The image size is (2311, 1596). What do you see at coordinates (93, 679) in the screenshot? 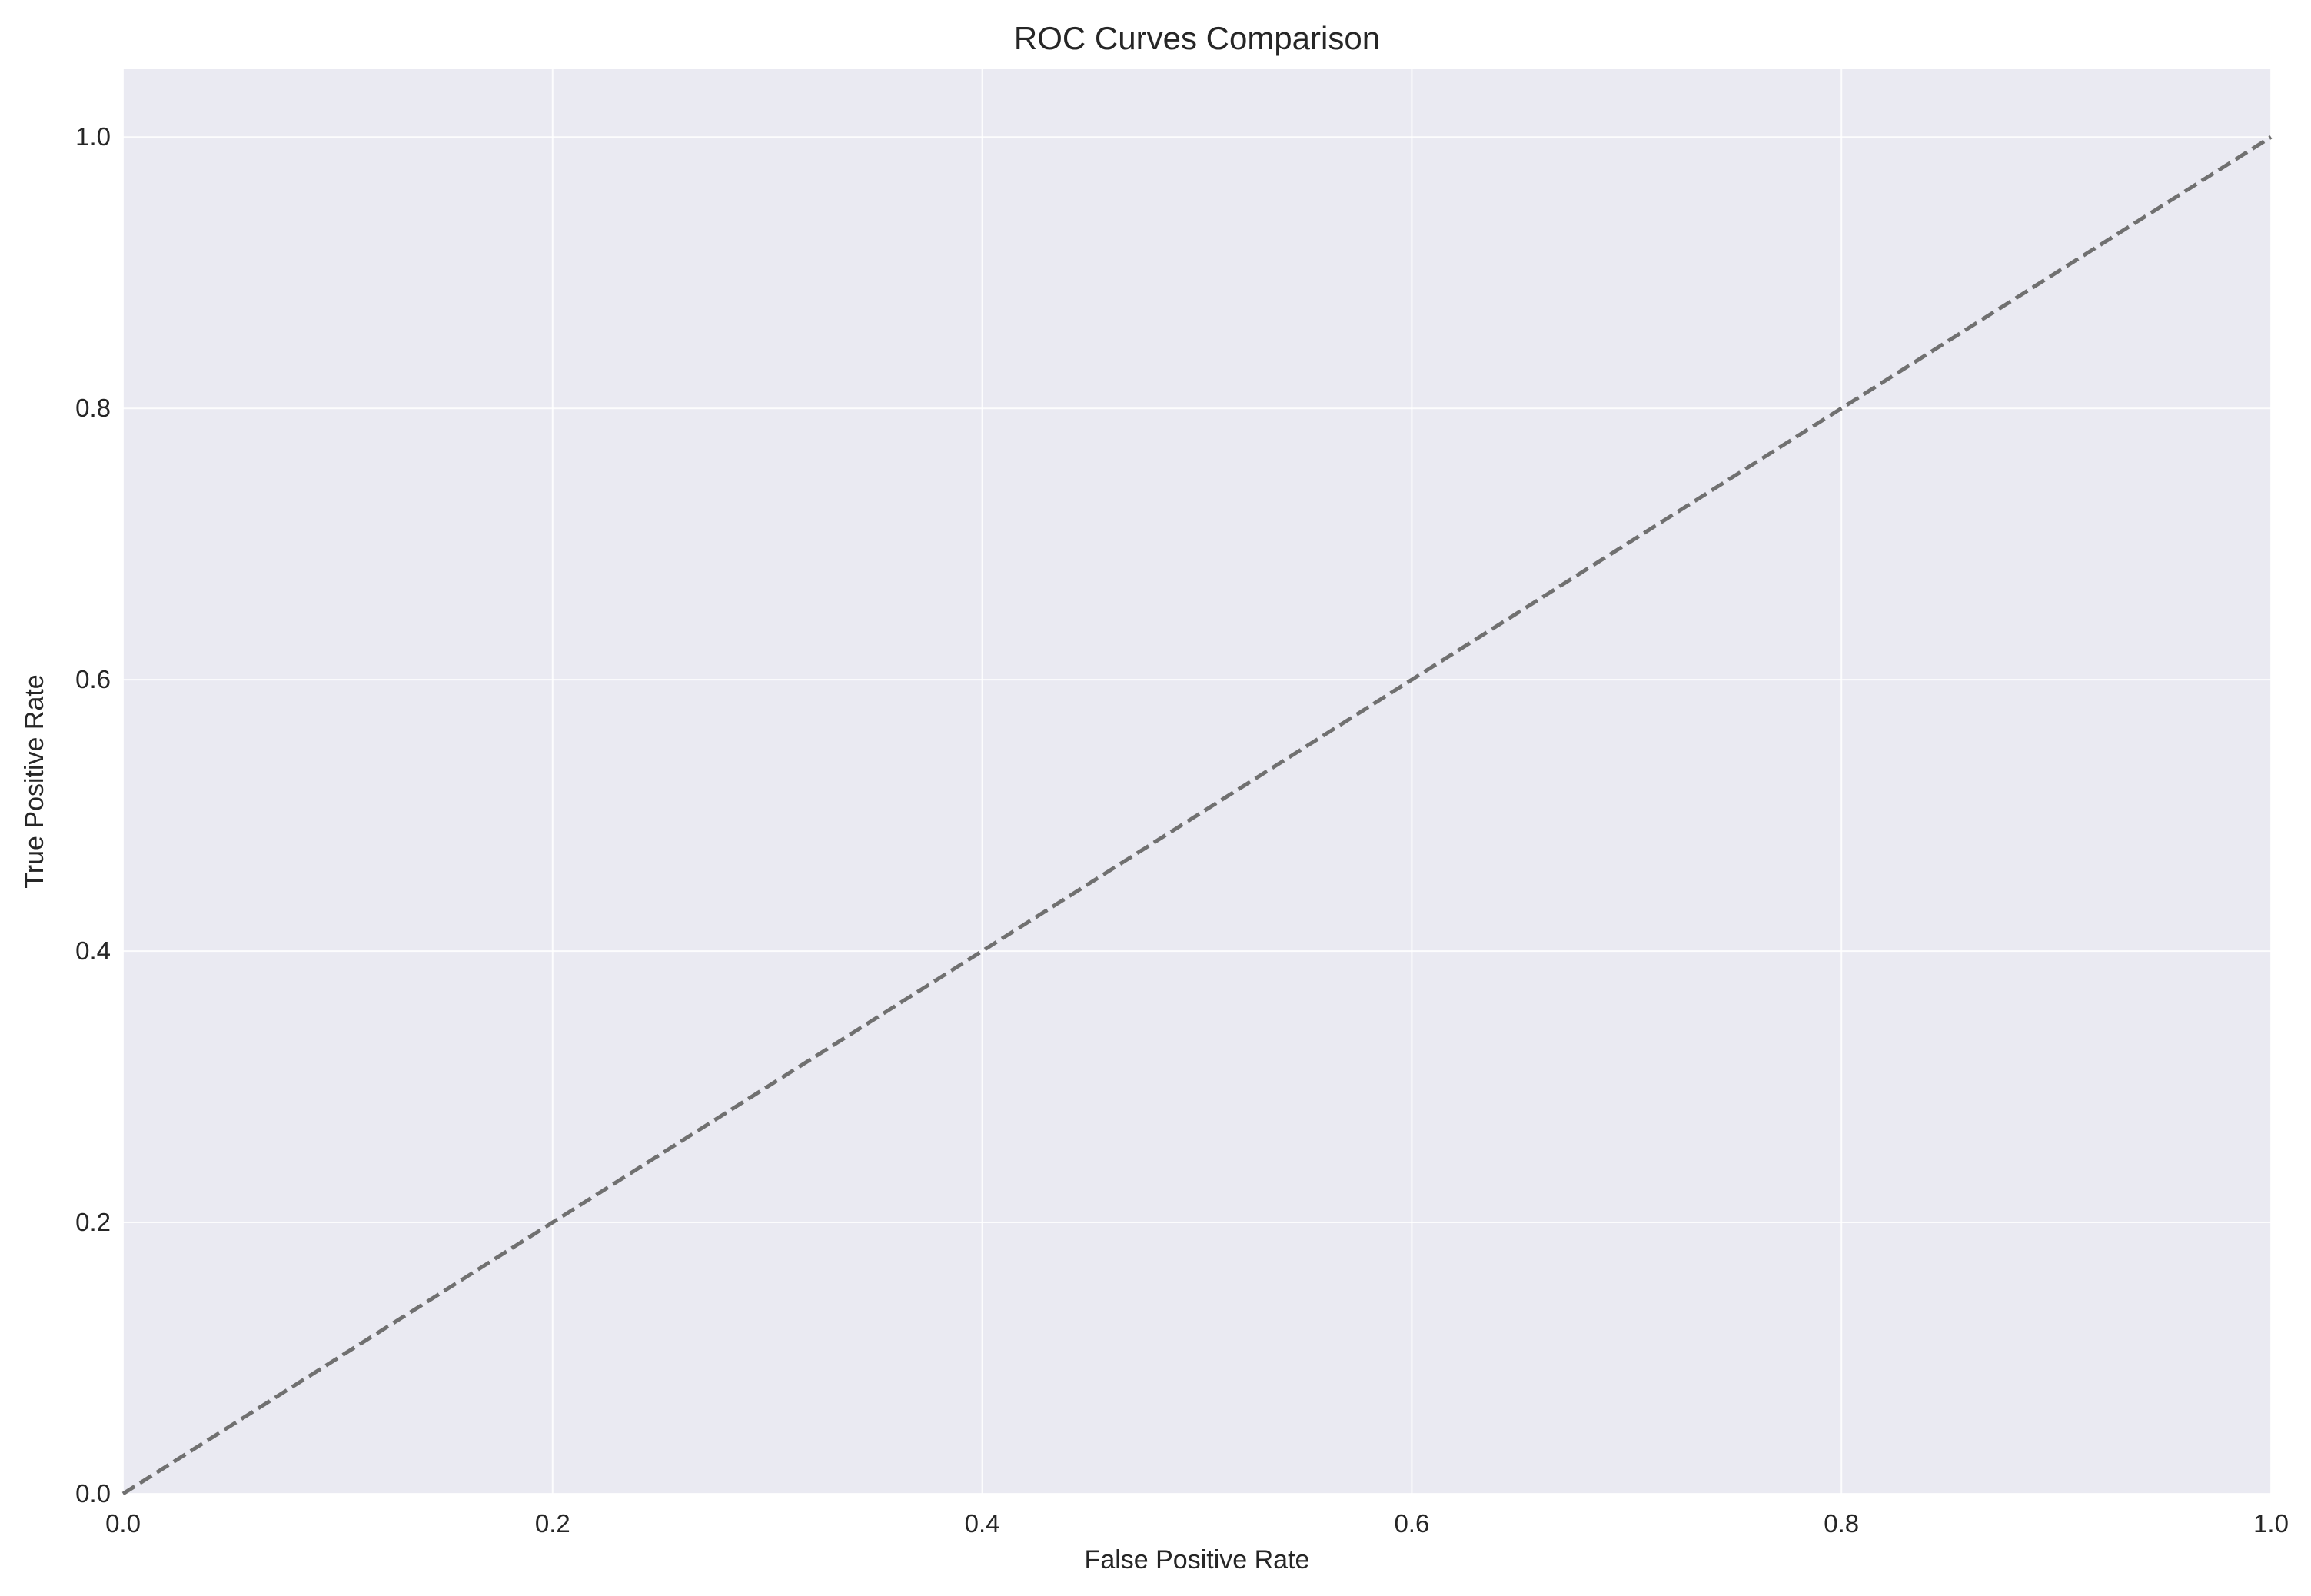
I see `y-tick-label: 0.6` at bounding box center [93, 679].